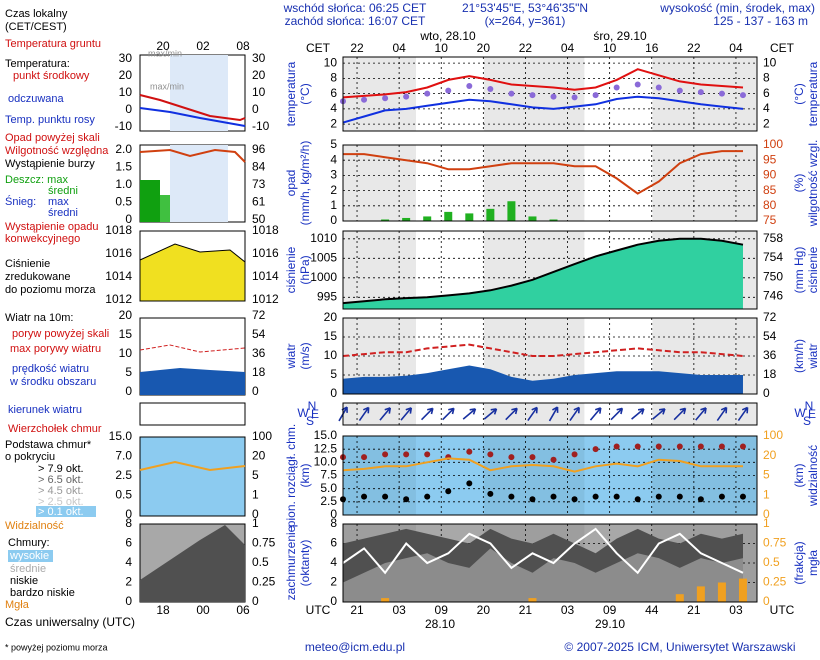 This screenshot has width=820, height=660. Describe the element at coordinates (760, 21) in the screenshot. I see `elevation: 125 - 137 - 163 m` at that location.